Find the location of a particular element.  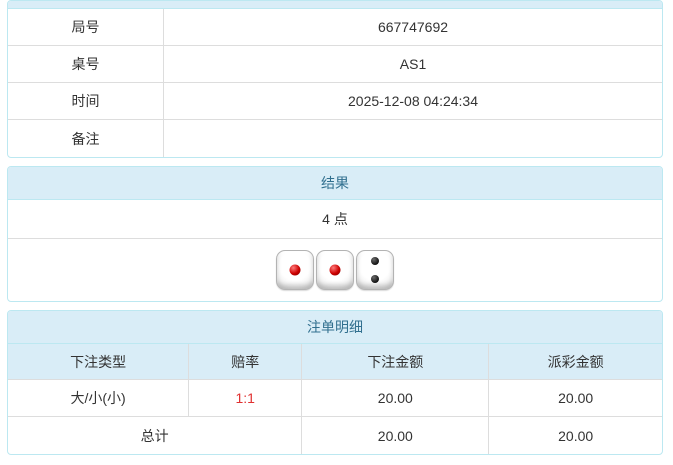

time-label: 时间 is located at coordinates (86, 101).